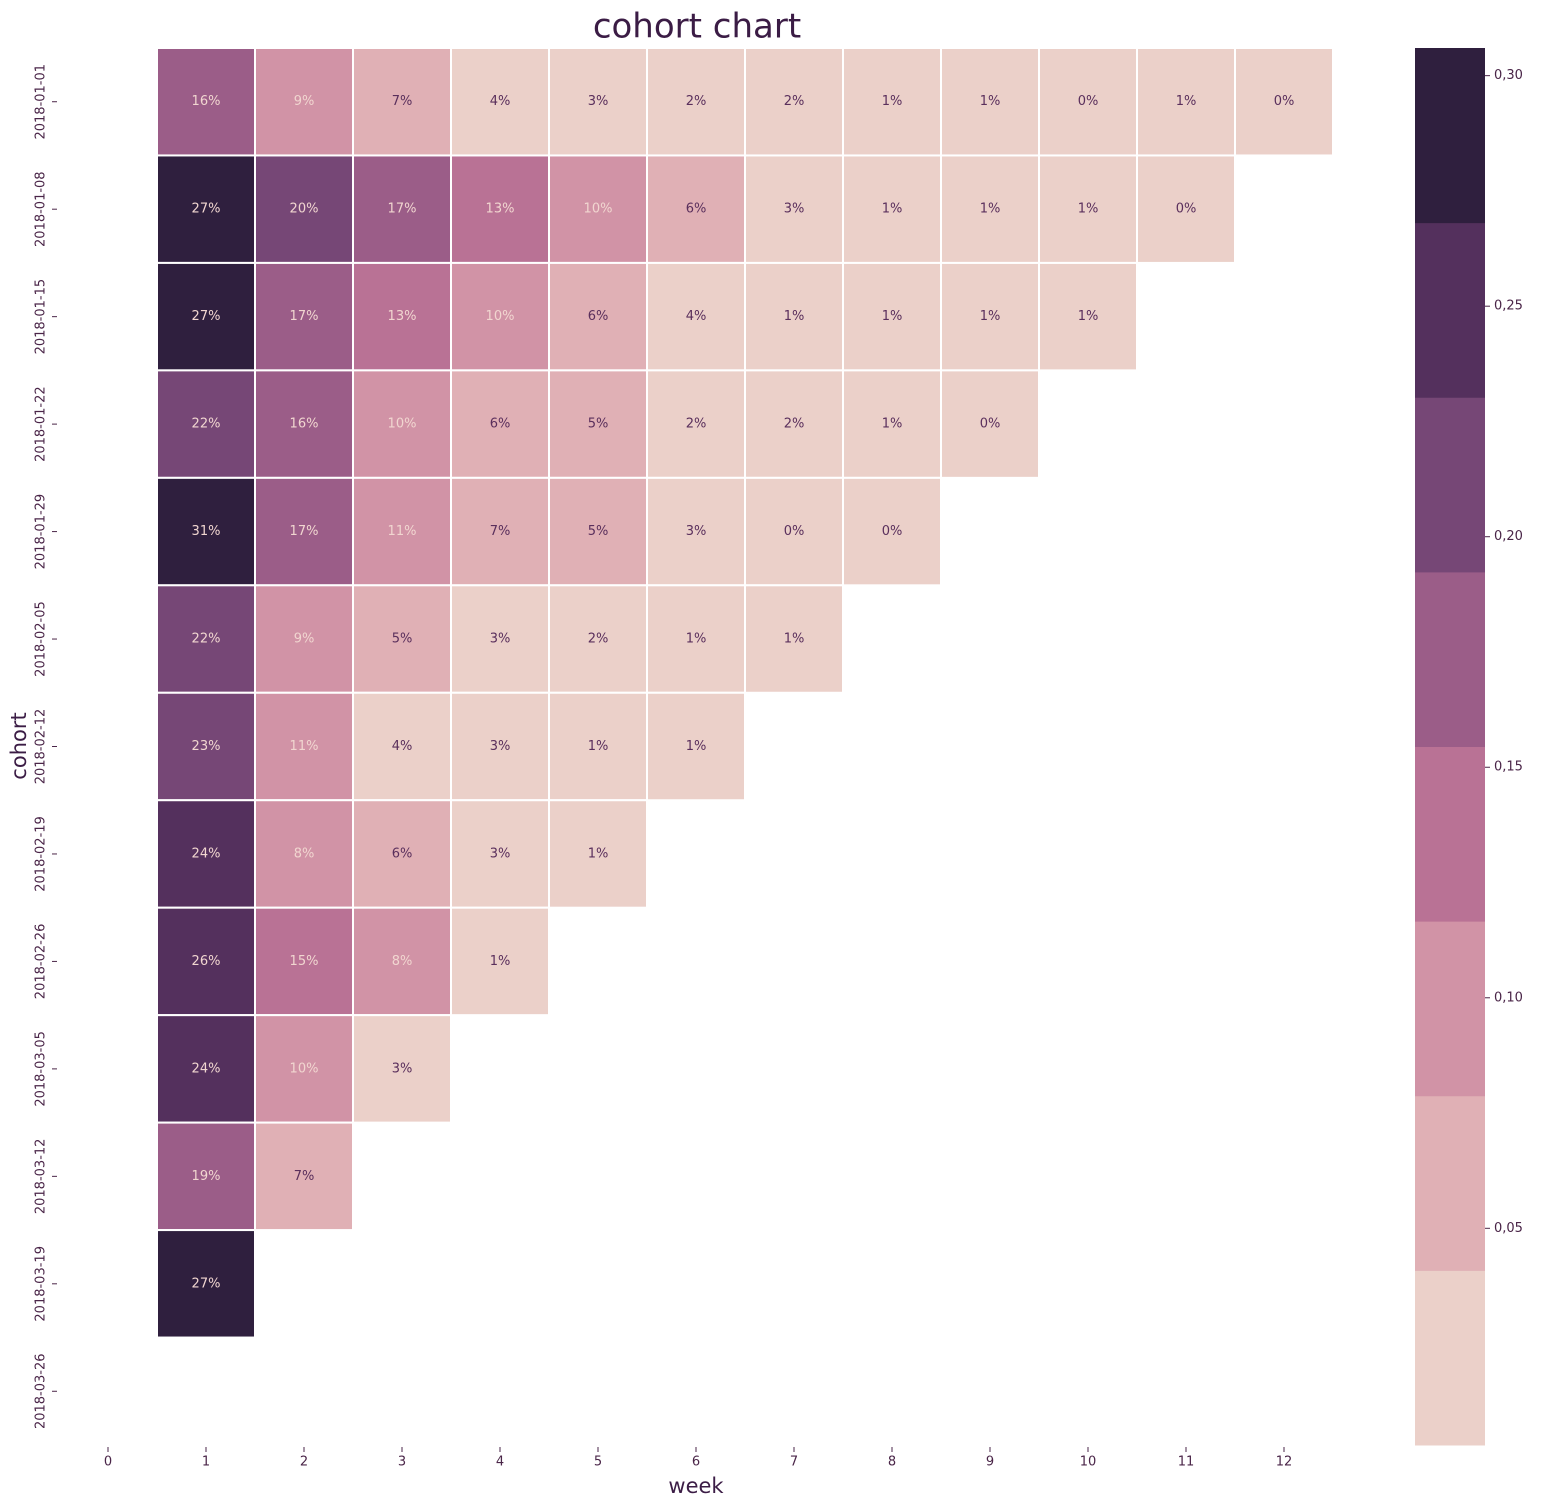 The image size is (1542, 1510). What do you see at coordinates (206, 1283) in the screenshot?
I see `cell-label: 27%` at bounding box center [206, 1283].